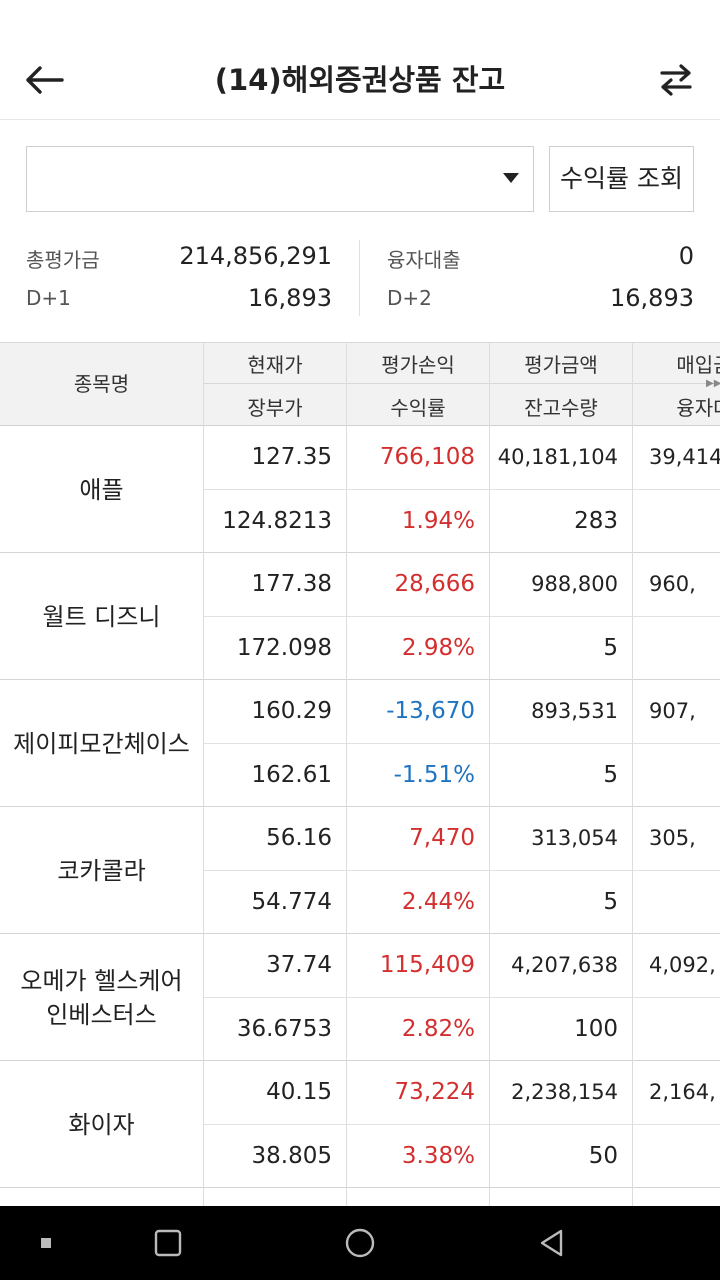 The width and height of the screenshot is (720, 1280). What do you see at coordinates (101, 384) in the screenshot?
I see `header-stock-name: 종목명` at bounding box center [101, 384].